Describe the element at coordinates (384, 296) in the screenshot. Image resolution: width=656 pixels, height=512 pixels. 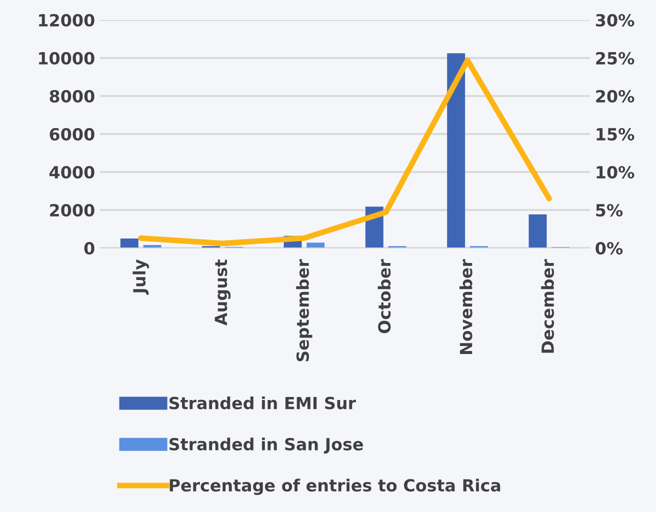
I see `x-tick-label: October` at that location.